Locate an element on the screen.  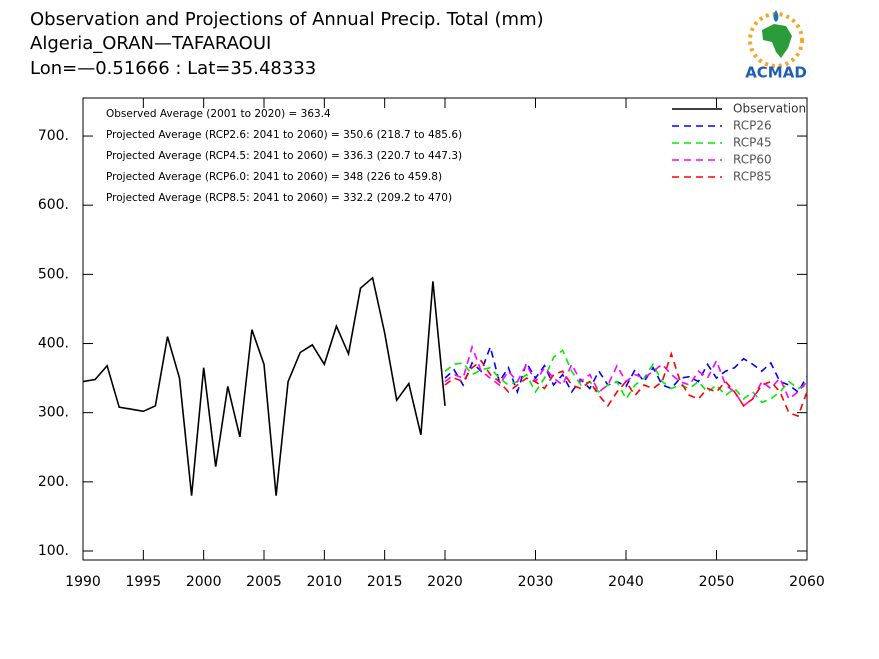
legend-label: RCP45 is located at coordinates (752, 143).